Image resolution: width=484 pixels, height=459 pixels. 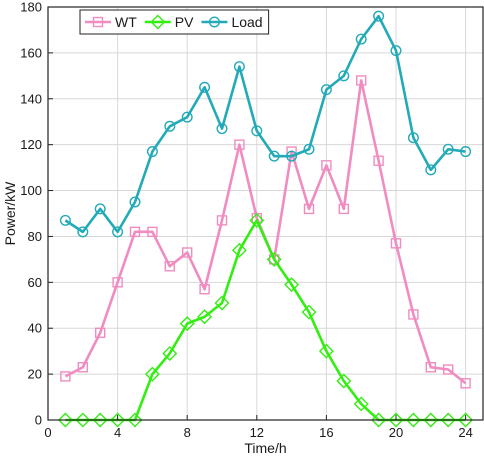 What do you see at coordinates (35, 282) in the screenshot?
I see `y-tick-label: 60` at bounding box center [35, 282].